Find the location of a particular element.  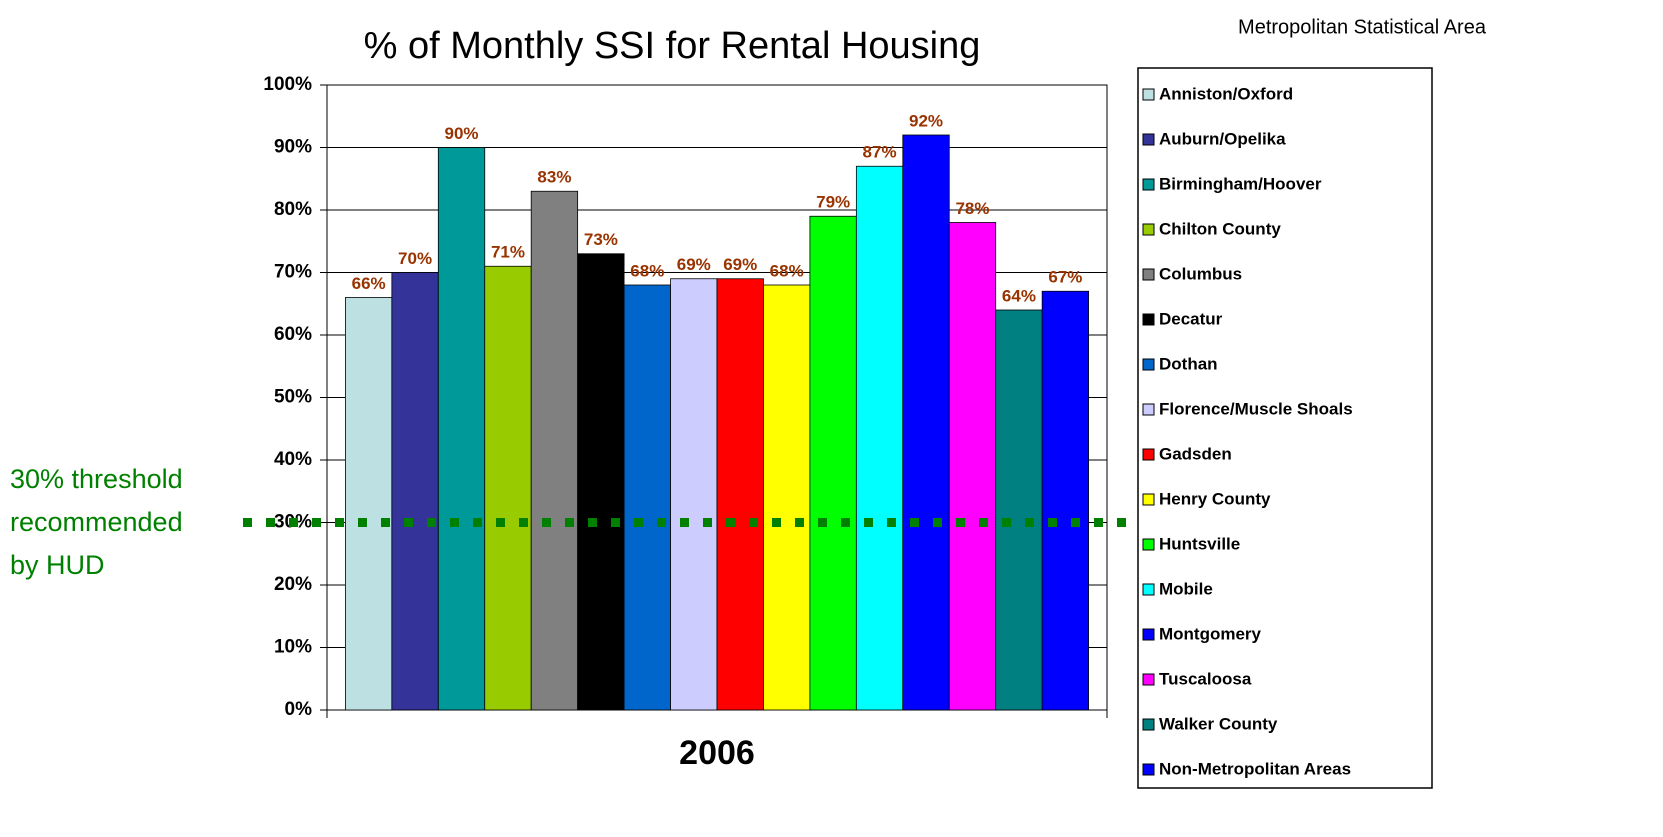

data-label: 78% is located at coordinates (972, 208).